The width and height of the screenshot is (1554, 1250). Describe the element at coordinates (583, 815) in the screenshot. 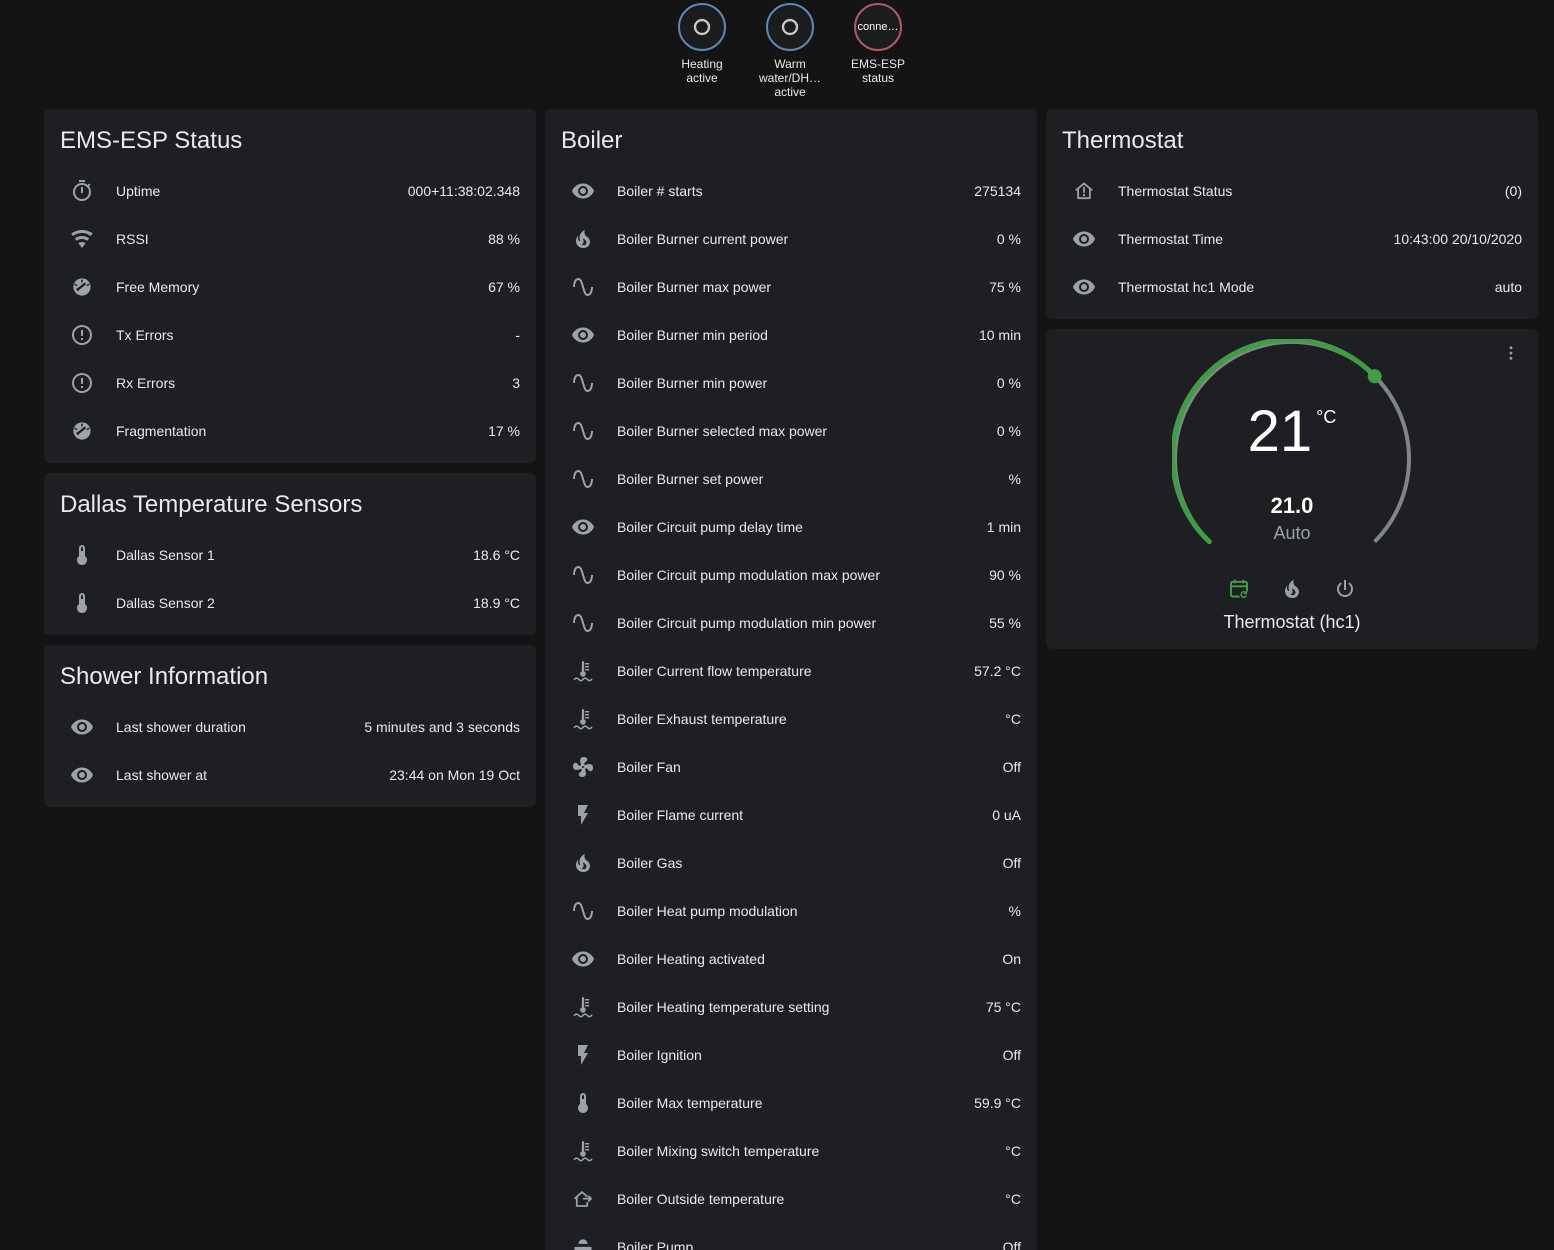

I see `flash-icon` at that location.